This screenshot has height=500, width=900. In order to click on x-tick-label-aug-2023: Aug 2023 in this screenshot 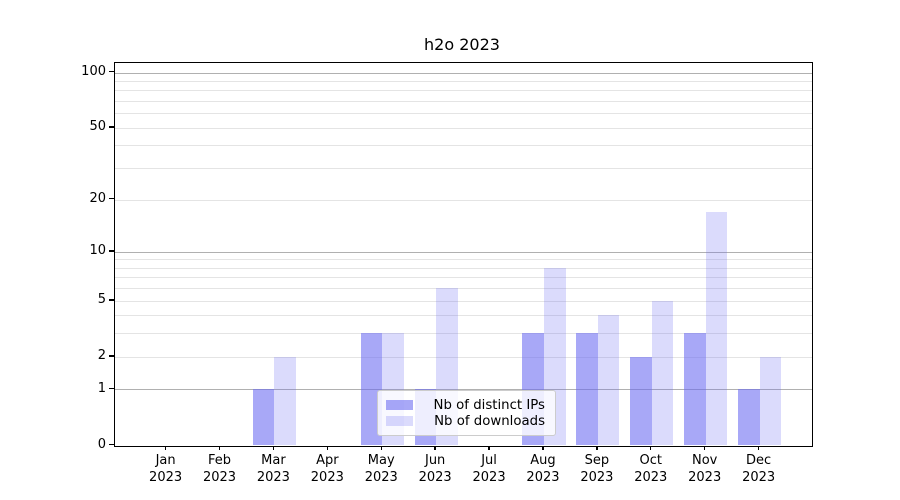, I will do `click(543, 469)`.